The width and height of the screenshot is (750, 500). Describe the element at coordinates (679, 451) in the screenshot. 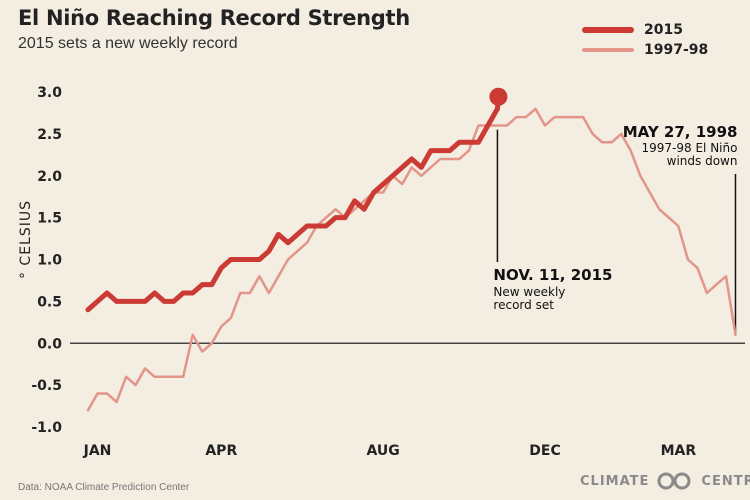

I see `x-tick-label: MAR` at that location.